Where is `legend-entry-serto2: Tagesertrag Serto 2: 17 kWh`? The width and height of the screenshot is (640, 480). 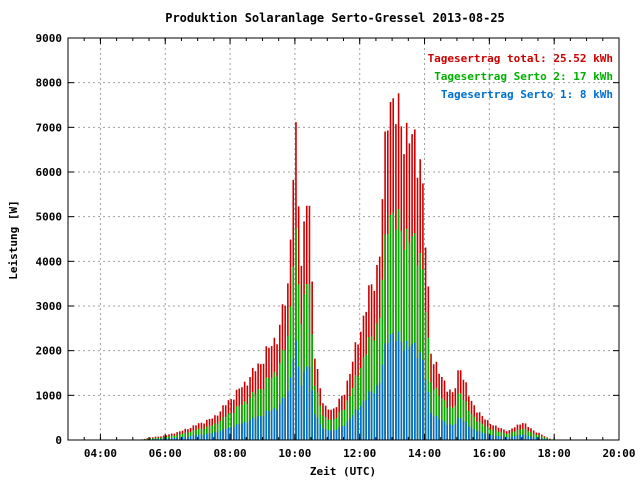 legend-entry-serto2: Tagesertrag Serto 2: 17 kWh is located at coordinates (523, 76).